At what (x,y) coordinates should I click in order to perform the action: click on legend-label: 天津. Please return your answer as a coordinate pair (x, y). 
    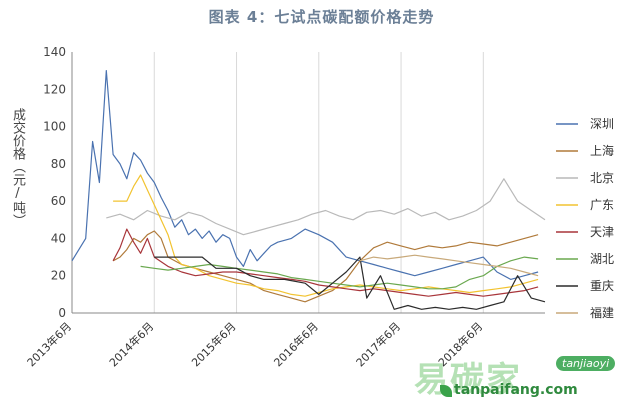
    Looking at the image, I should click on (602, 232).